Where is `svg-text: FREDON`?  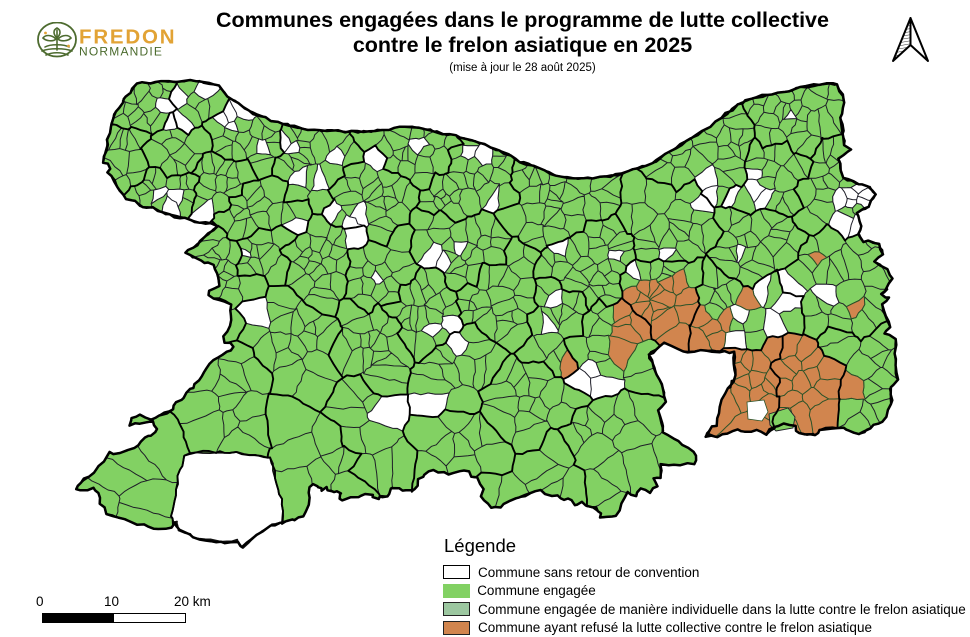 svg-text: FREDON is located at coordinates (127, 37).